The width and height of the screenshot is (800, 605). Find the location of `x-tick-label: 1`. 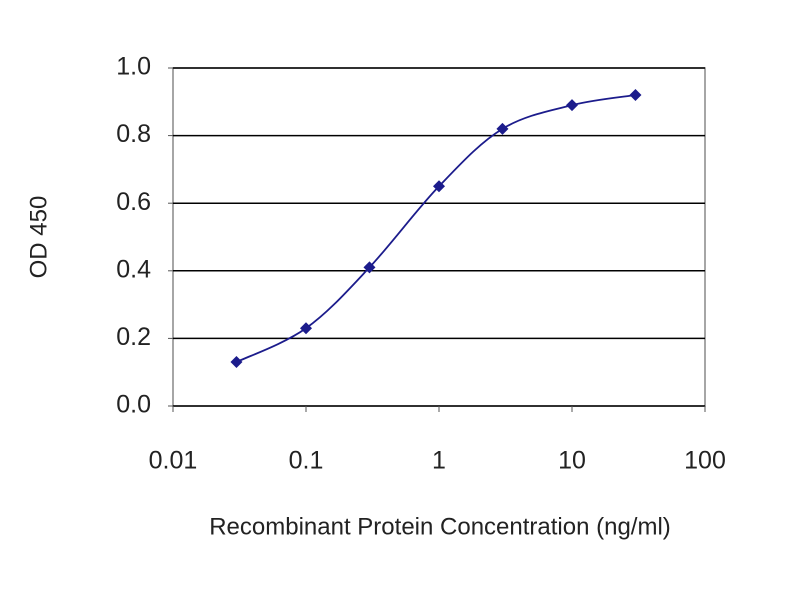

x-tick-label: 1 is located at coordinates (439, 461).